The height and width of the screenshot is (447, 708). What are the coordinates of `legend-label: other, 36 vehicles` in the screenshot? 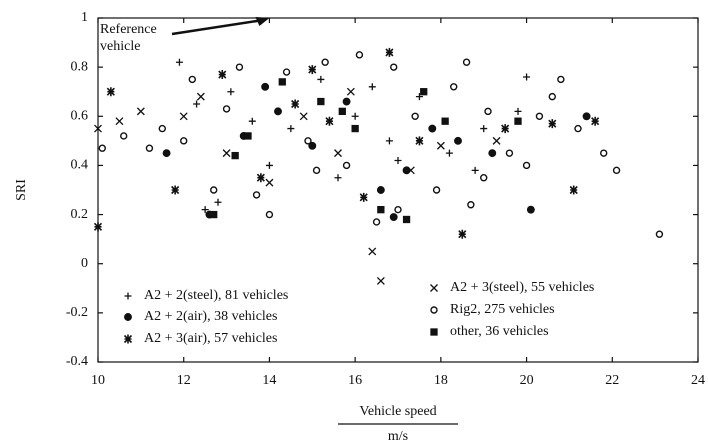 It's located at (499, 331).